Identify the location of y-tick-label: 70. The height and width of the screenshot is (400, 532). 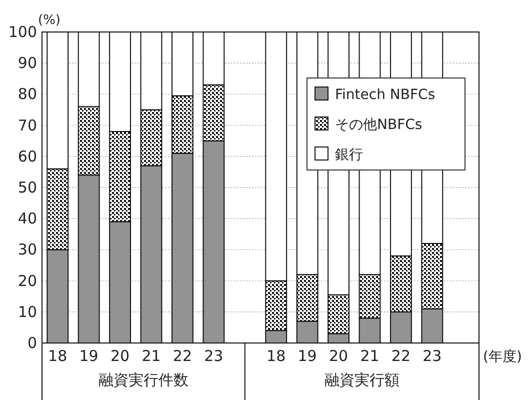
(27, 125).